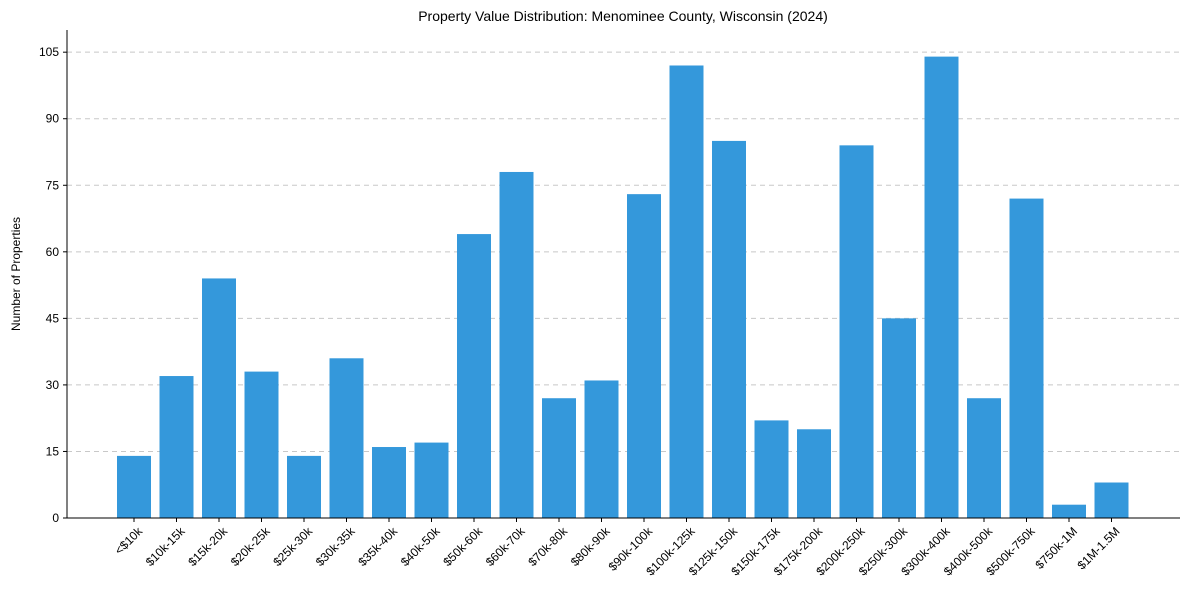  I want to click on y-tick-label-30: 30, so click(53, 385).